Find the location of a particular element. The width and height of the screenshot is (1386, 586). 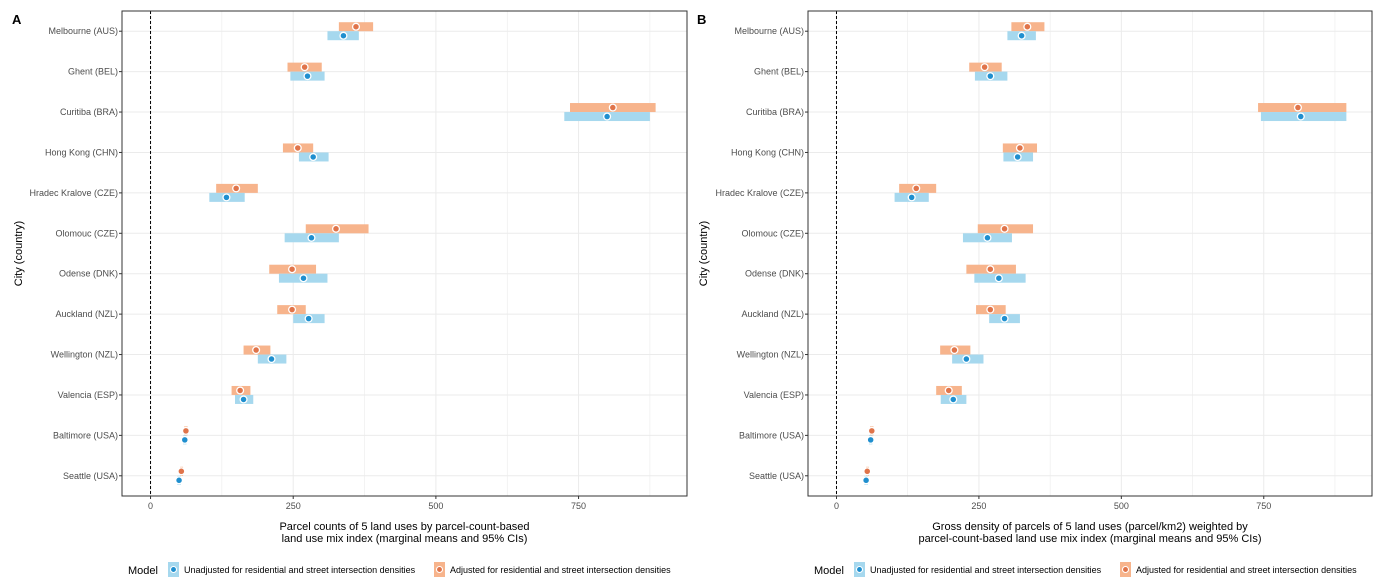

y-tick-label: Melbourne (AUS) is located at coordinates (83, 31).